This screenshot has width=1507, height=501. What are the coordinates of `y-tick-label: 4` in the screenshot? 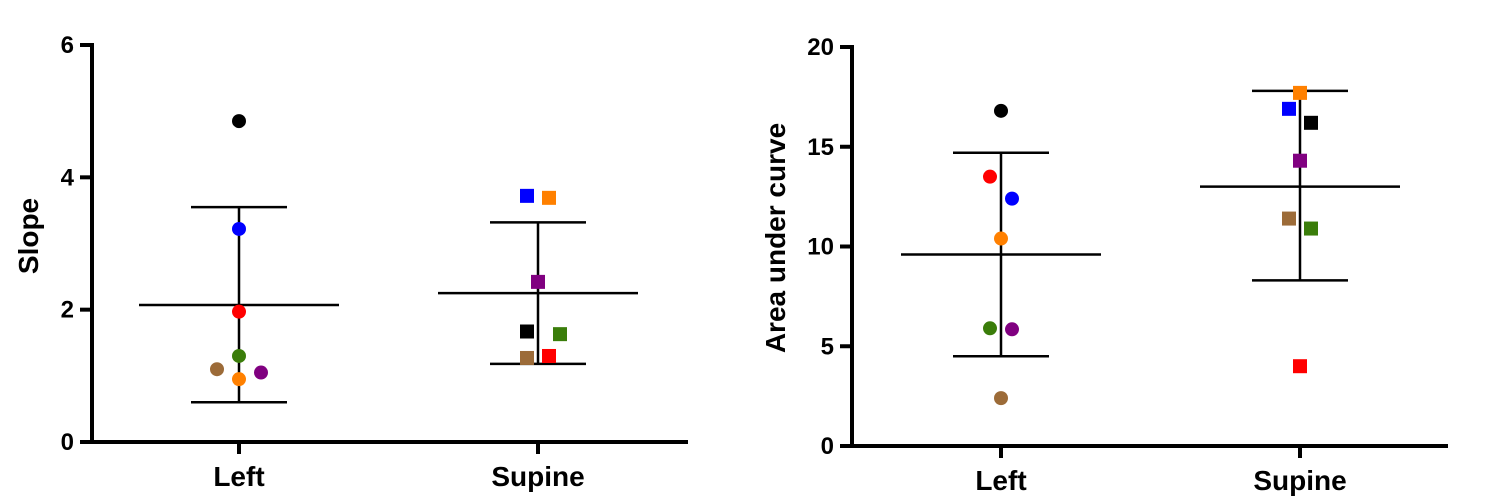 It's located at (68, 177).